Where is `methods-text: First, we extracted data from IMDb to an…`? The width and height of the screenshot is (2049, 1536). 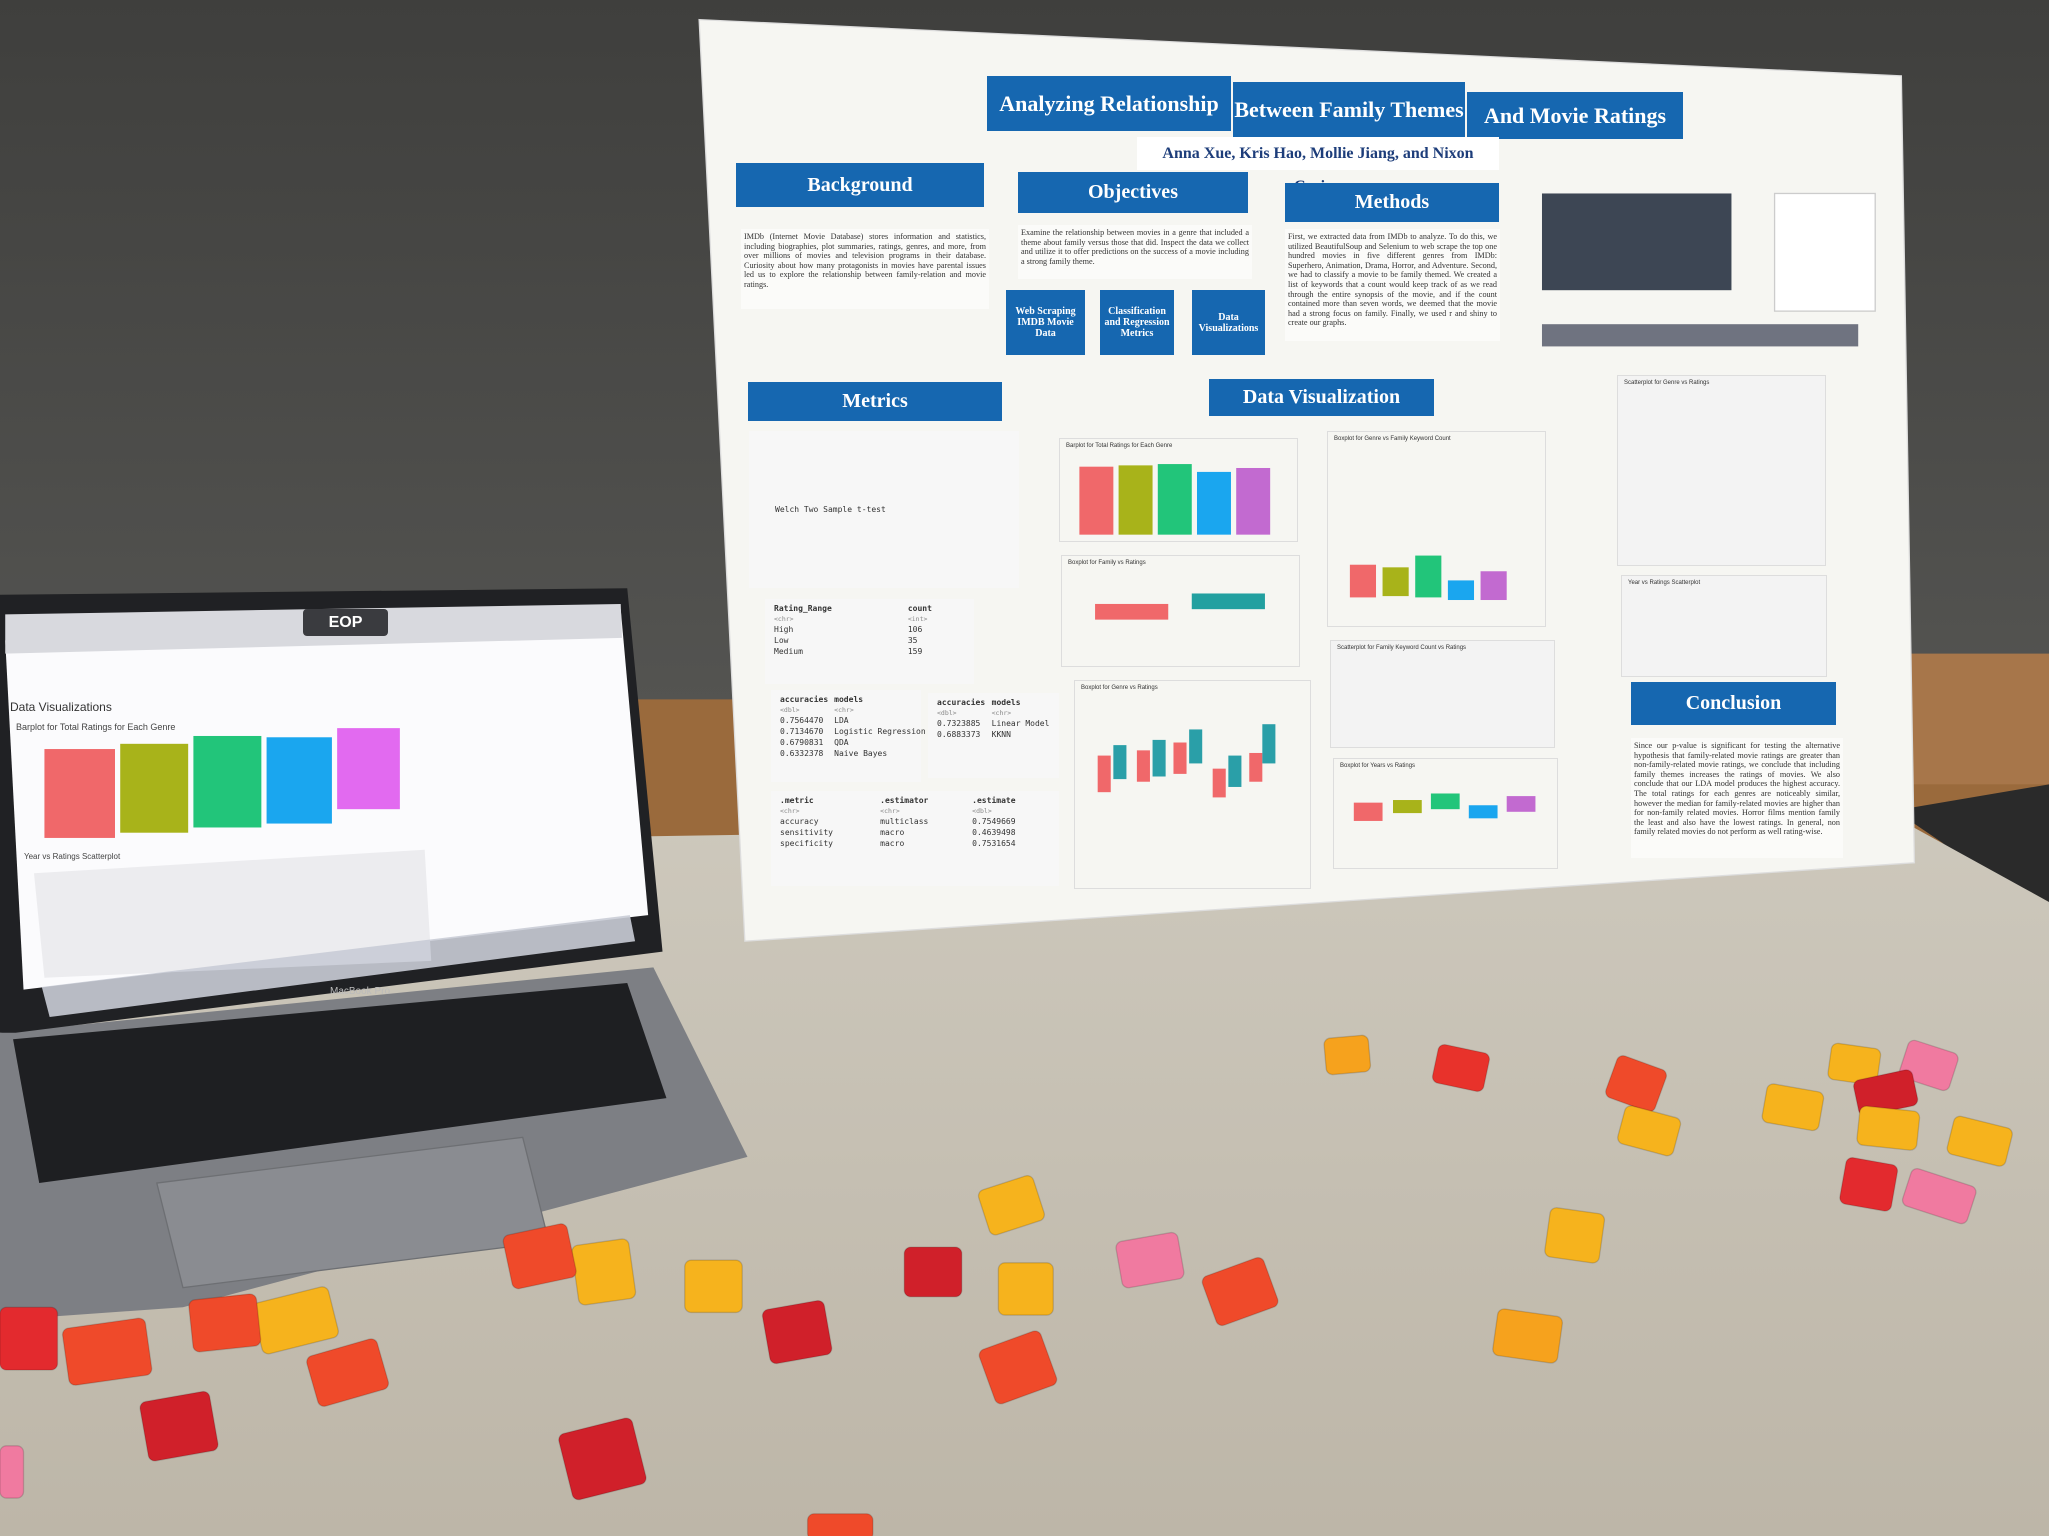 methods-text: First, we extracted data from IMDb to an… is located at coordinates (1392, 285).